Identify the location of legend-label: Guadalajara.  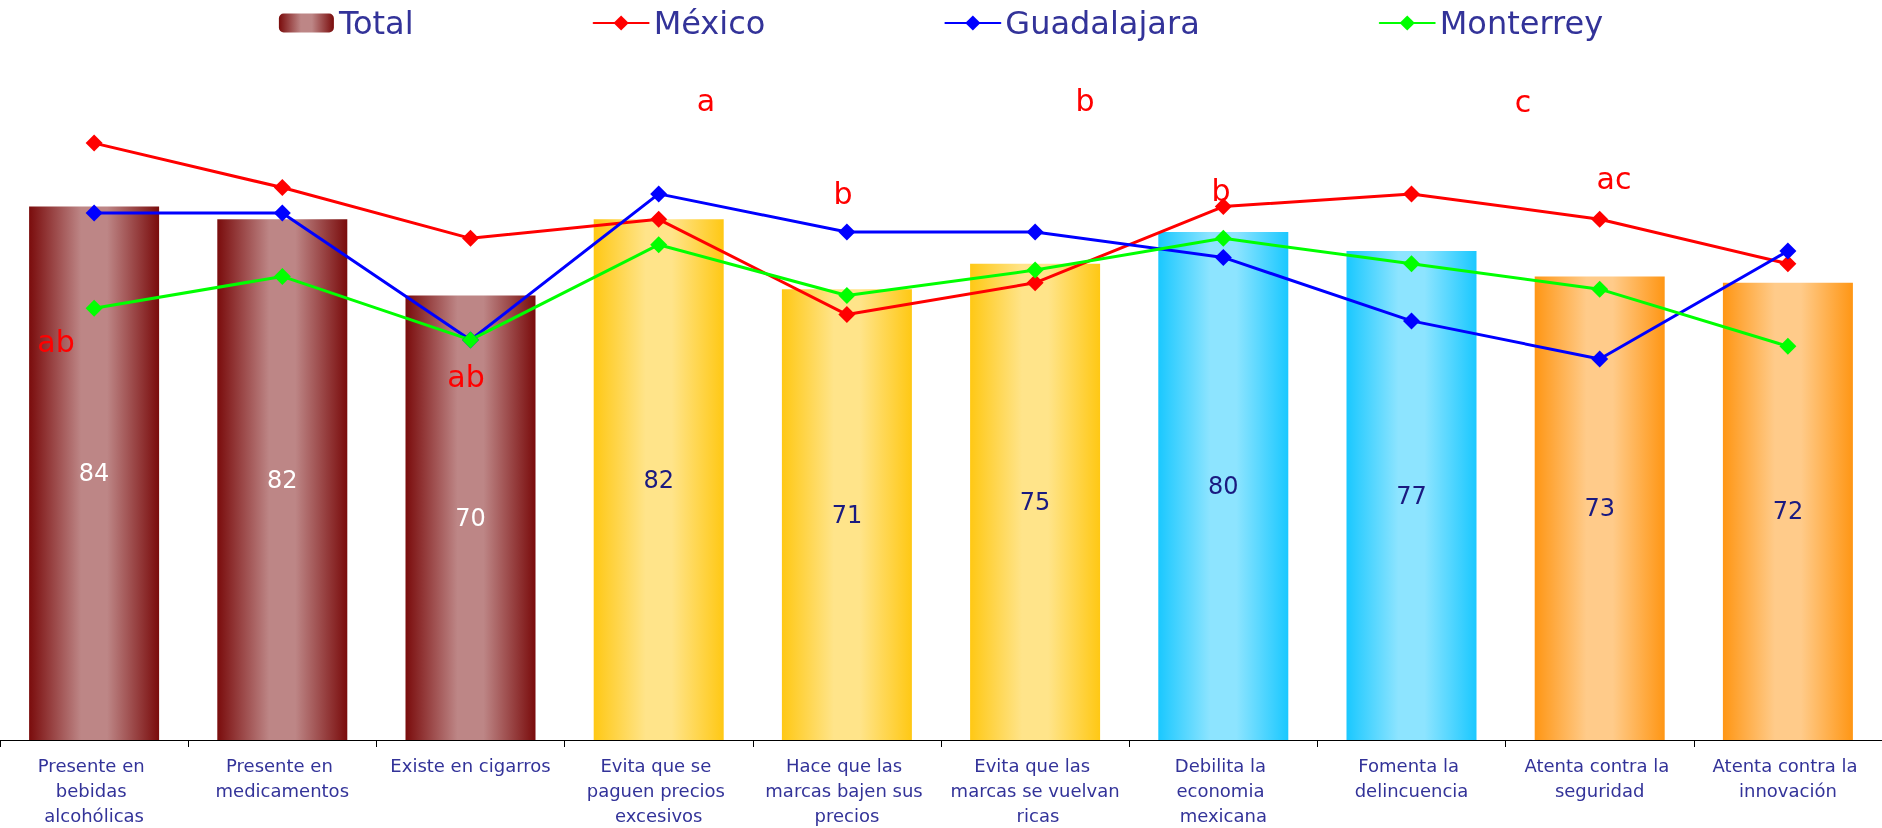
(1102, 23).